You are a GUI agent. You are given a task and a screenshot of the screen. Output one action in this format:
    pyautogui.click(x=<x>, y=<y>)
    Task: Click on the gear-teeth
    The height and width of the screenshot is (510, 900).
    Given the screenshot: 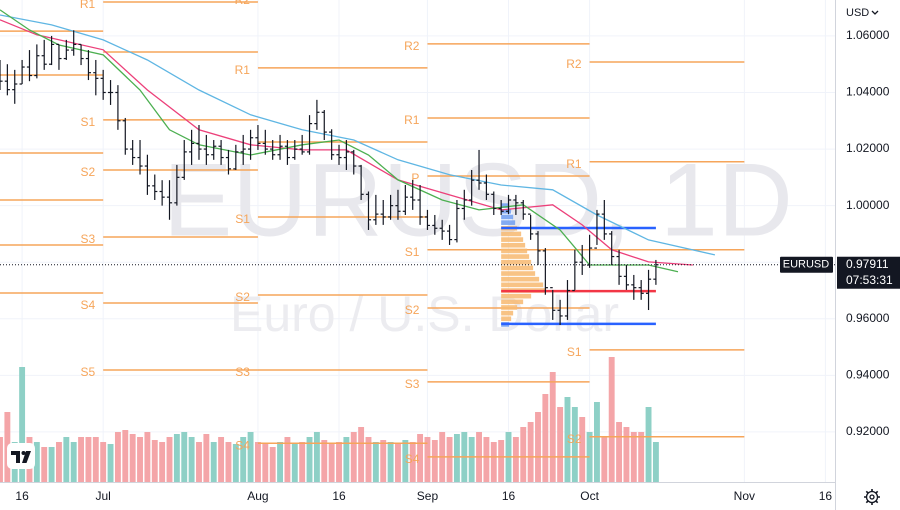 What is the action you would take?
    pyautogui.click(x=872, y=497)
    